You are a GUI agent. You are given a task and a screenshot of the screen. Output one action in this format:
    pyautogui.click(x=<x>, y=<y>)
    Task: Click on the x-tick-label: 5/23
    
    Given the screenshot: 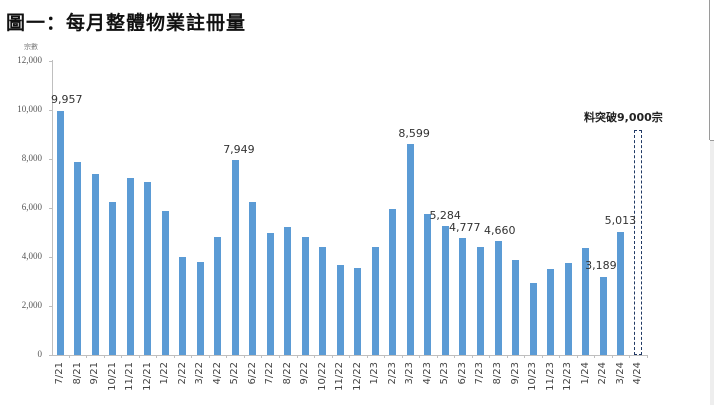 What is the action you would take?
    pyautogui.click(x=445, y=373)
    